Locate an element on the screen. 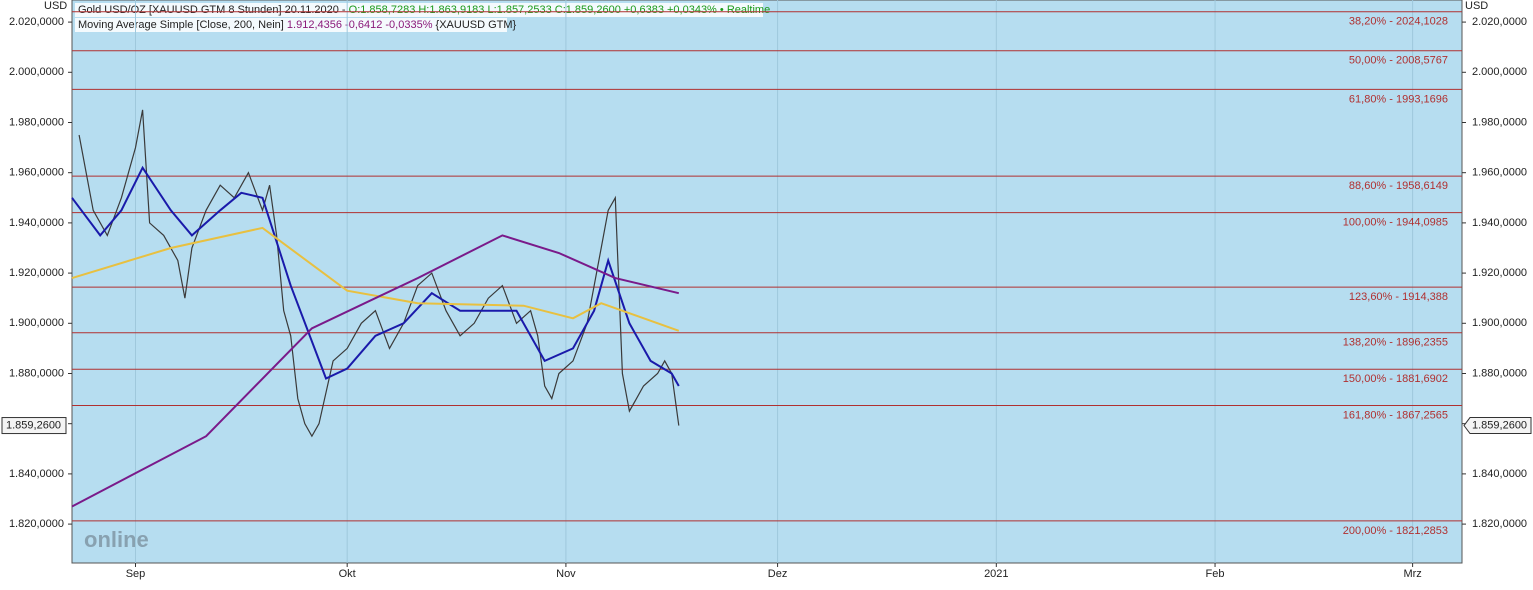  last-price-box-left is located at coordinates (34, 426).